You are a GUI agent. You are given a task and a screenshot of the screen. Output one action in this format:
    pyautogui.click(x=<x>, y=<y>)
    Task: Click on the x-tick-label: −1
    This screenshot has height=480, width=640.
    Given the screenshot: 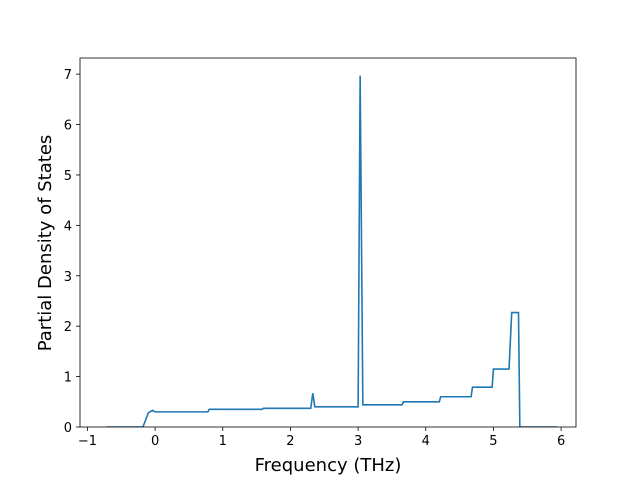 What is the action you would take?
    pyautogui.click(x=87, y=441)
    